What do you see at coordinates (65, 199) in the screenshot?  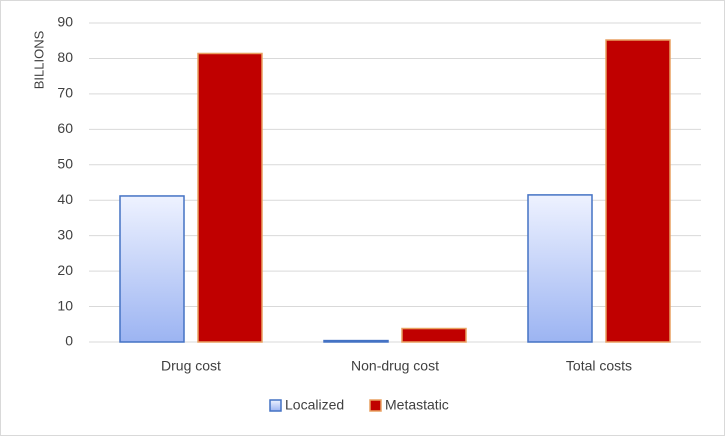 I see `y-tick-label: 40` at bounding box center [65, 199].